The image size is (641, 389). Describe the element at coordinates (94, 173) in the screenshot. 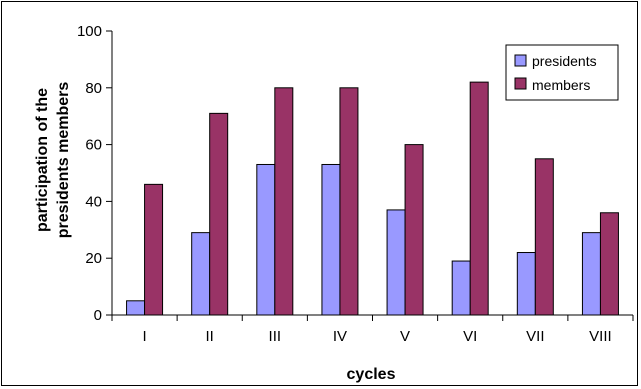

I see `y-ticks-group: 0 20 40 60 80 100` at that location.